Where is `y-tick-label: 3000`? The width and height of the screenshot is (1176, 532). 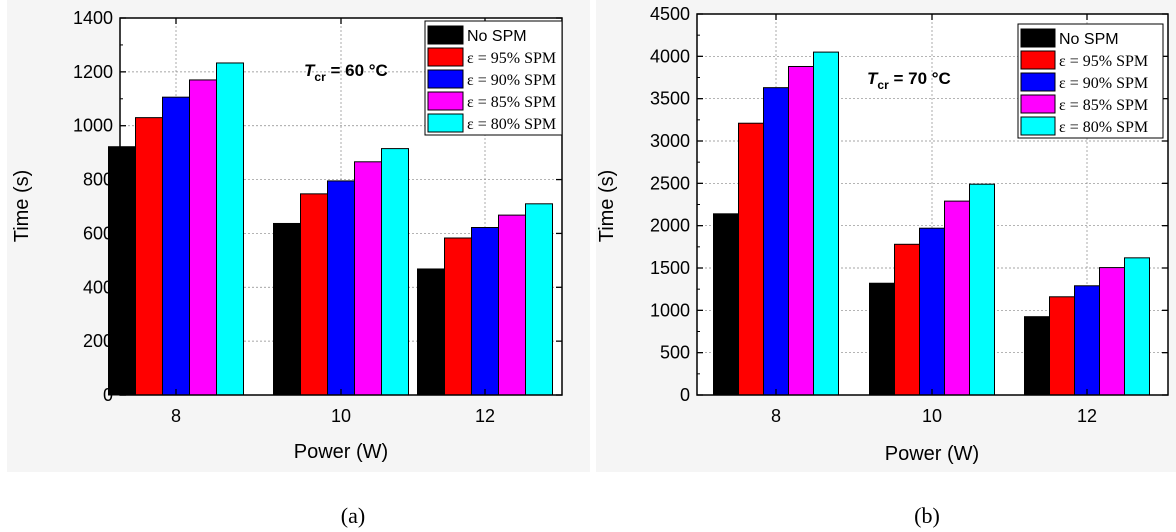
y-tick-label: 3000 is located at coordinates (670, 141).